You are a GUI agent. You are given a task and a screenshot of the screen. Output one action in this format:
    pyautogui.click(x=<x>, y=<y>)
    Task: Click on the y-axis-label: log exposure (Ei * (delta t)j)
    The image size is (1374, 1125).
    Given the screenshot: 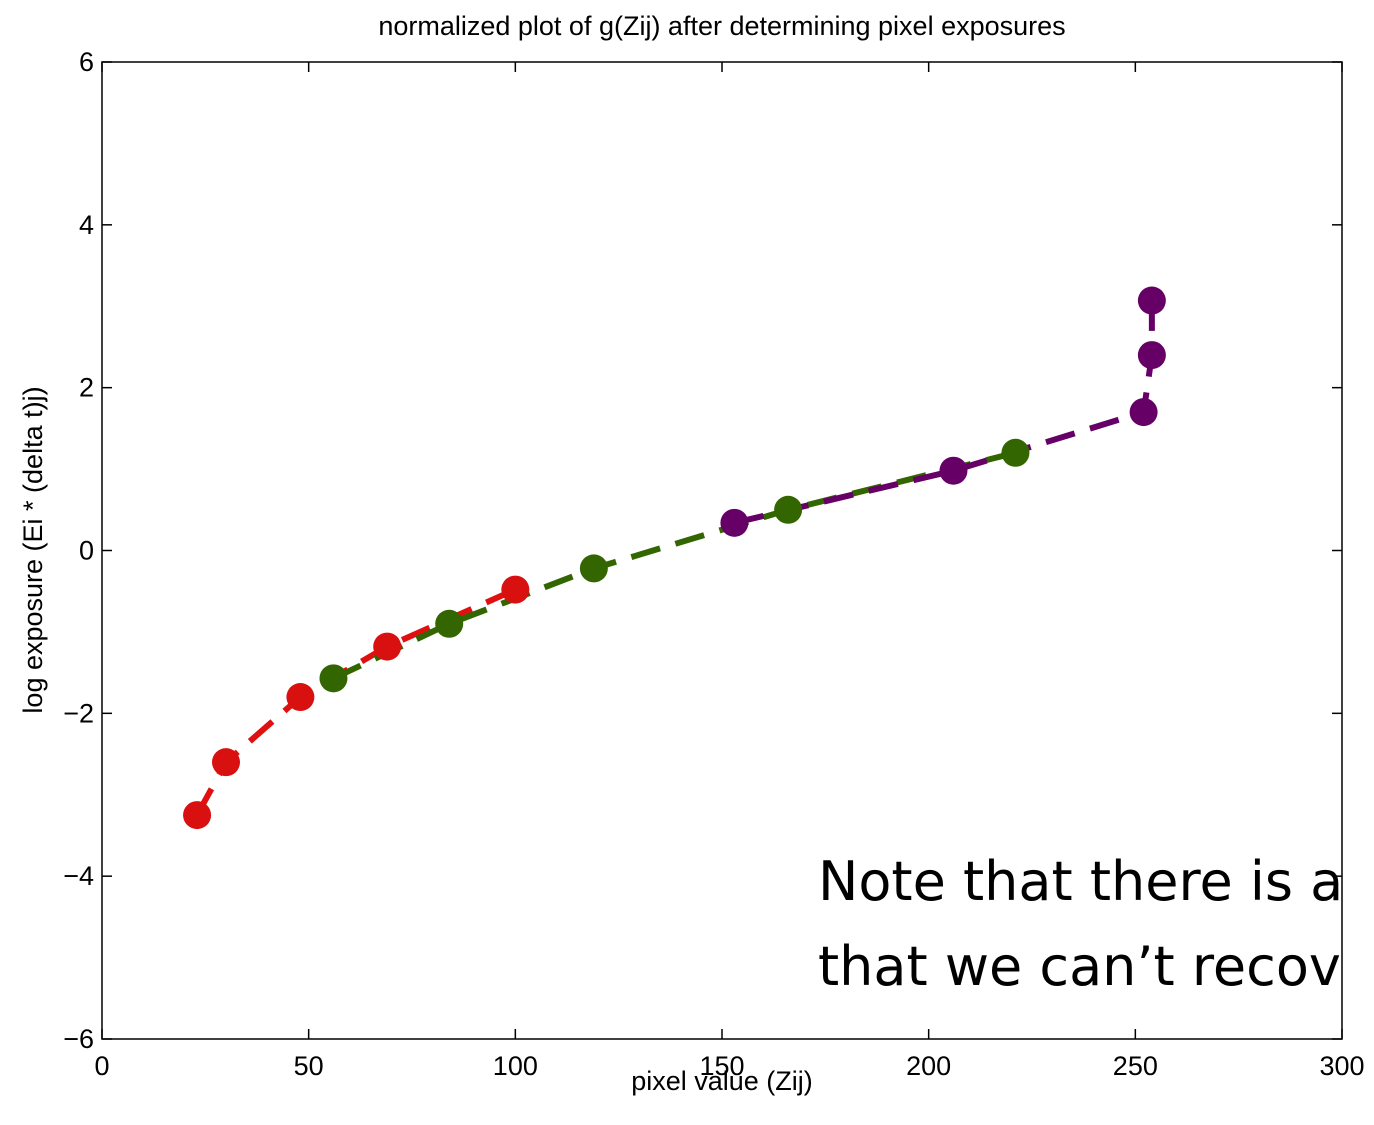 What is the action you would take?
    pyautogui.click(x=33, y=549)
    